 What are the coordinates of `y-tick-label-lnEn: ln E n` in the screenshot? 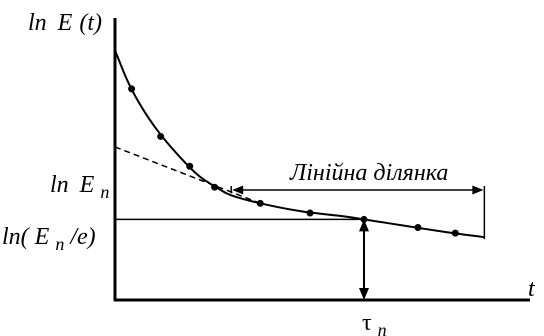 It's located at (79, 187).